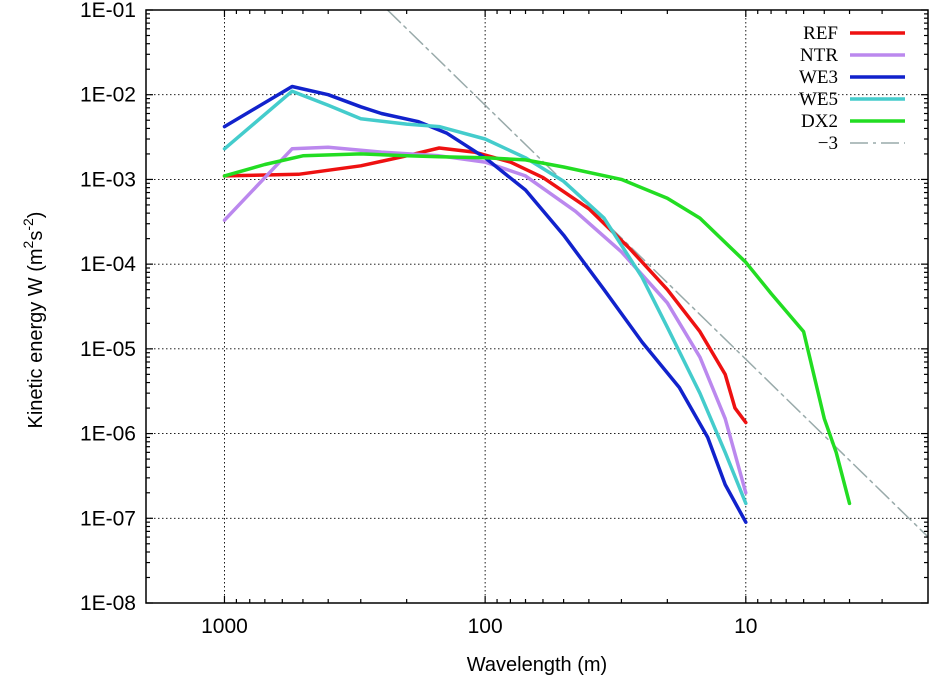  I want to click on y-axis-label-sup1: 2, so click(28, 244).